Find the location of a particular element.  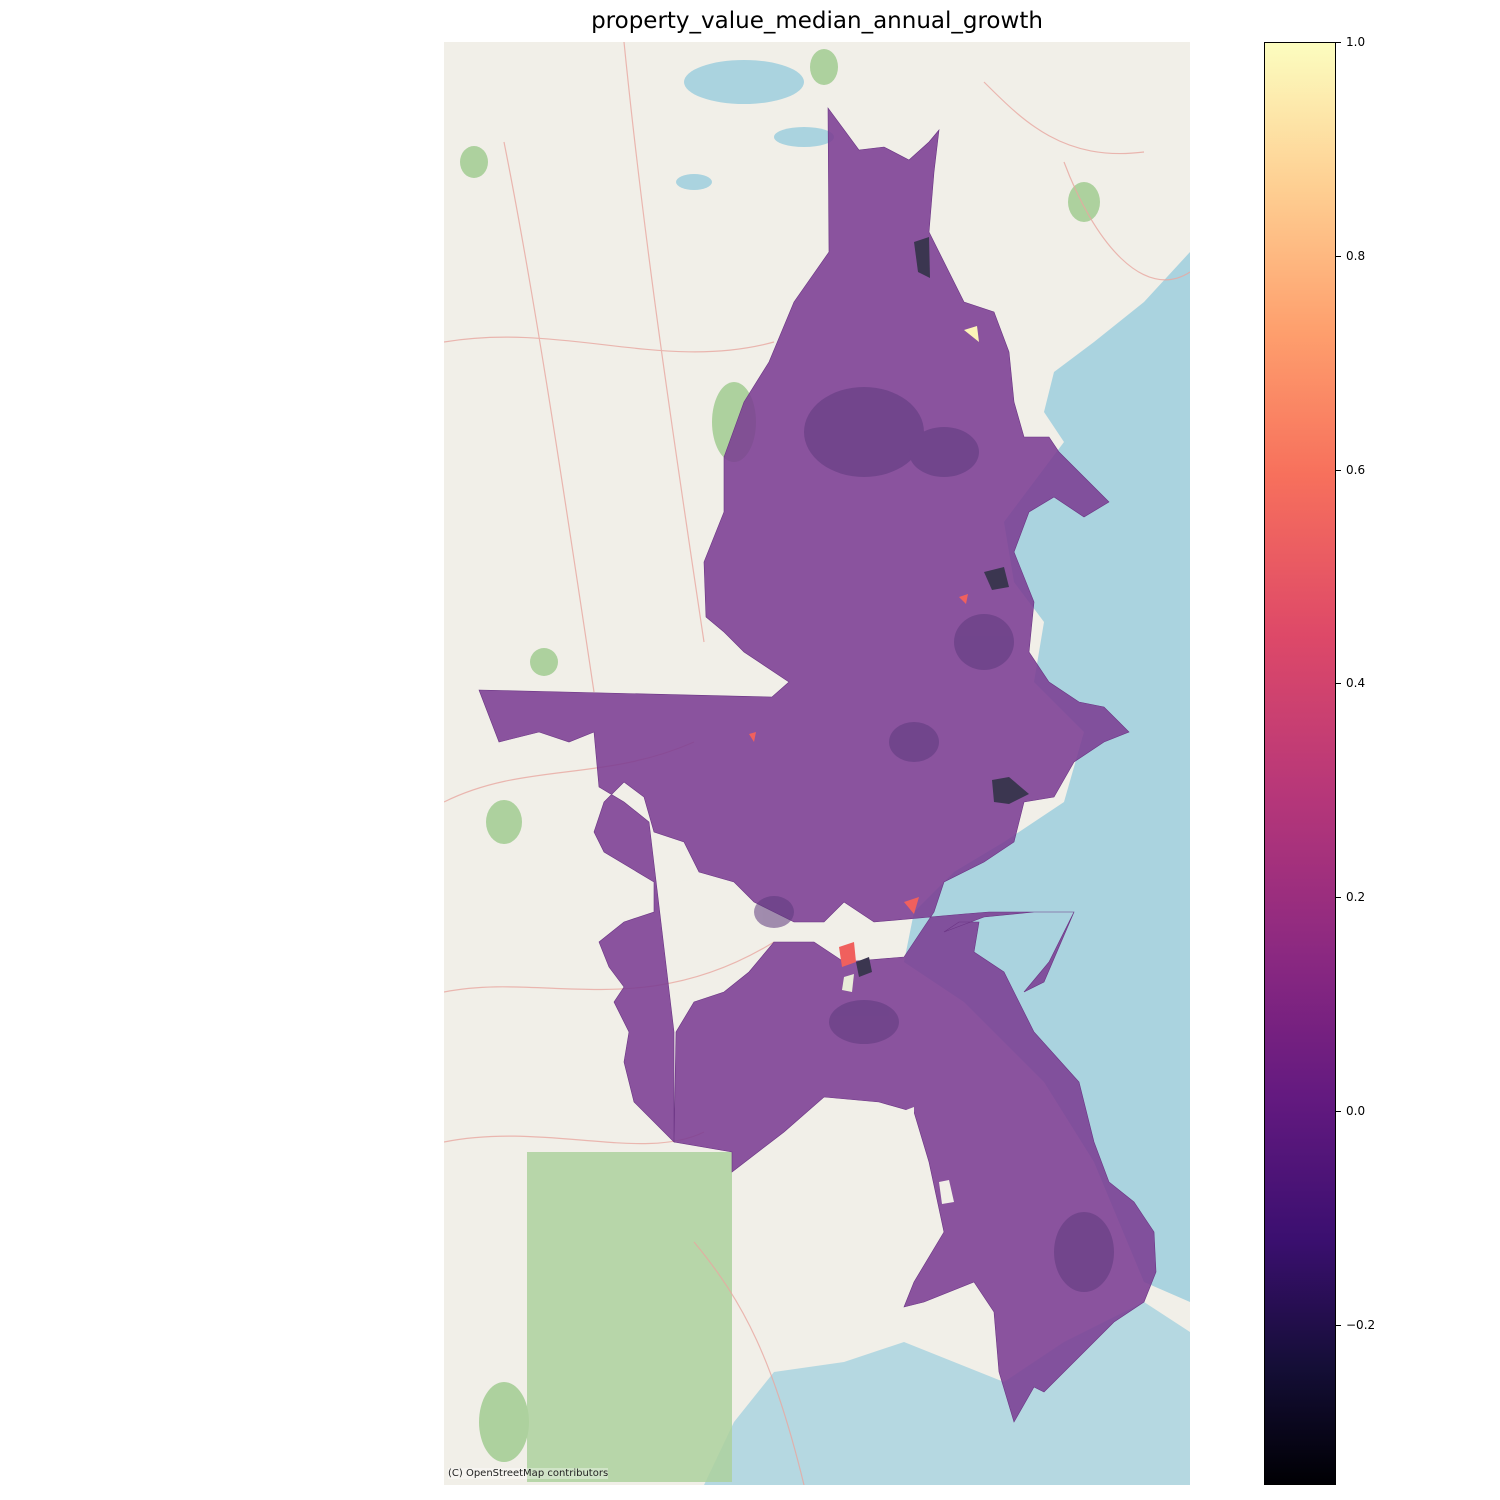

colorbar-tick-label: 1.0 is located at coordinates (1356, 42).